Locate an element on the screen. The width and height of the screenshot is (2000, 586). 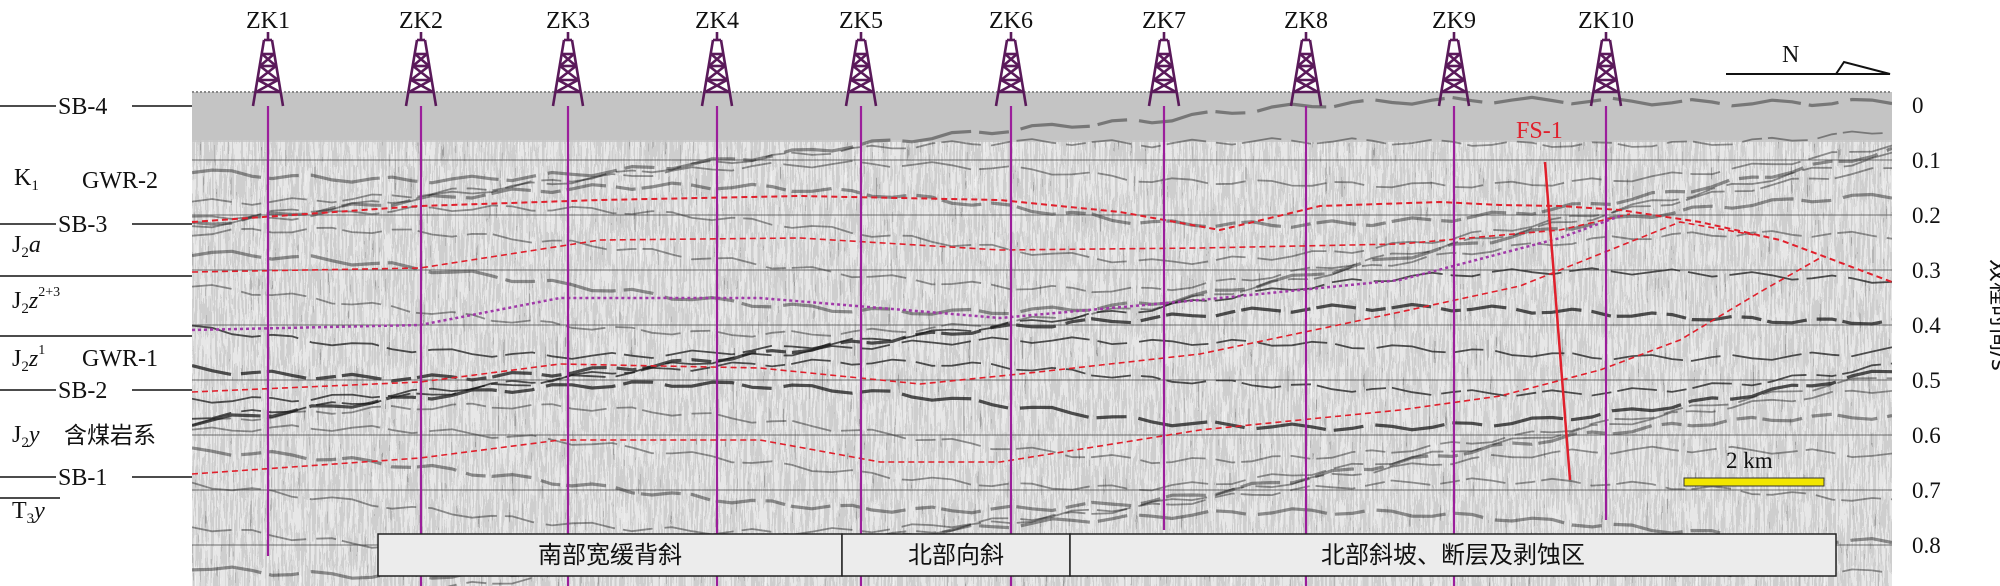
fault-label: FS-1 is located at coordinates (1539, 131).